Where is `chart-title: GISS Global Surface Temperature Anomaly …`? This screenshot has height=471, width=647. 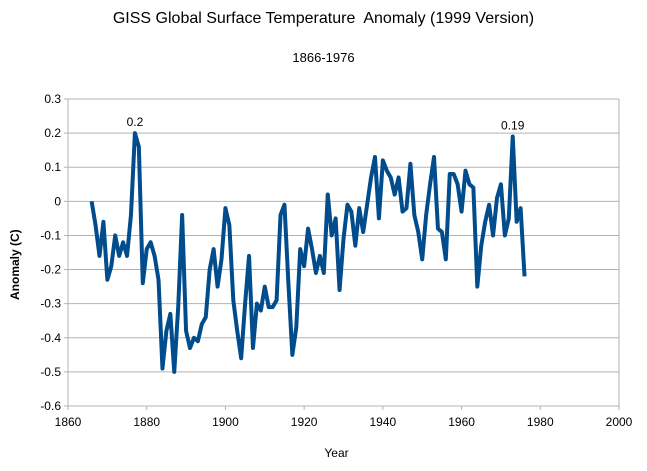 chart-title: GISS Global Surface Temperature Anomaly … is located at coordinates (323, 18).